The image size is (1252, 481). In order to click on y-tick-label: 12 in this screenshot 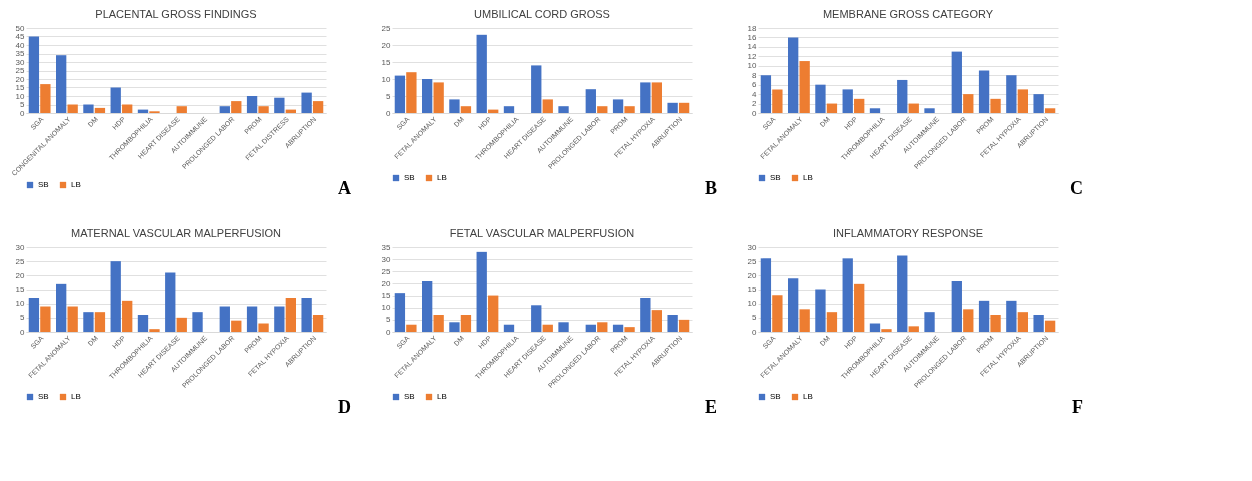, I will do `click(752, 56)`.